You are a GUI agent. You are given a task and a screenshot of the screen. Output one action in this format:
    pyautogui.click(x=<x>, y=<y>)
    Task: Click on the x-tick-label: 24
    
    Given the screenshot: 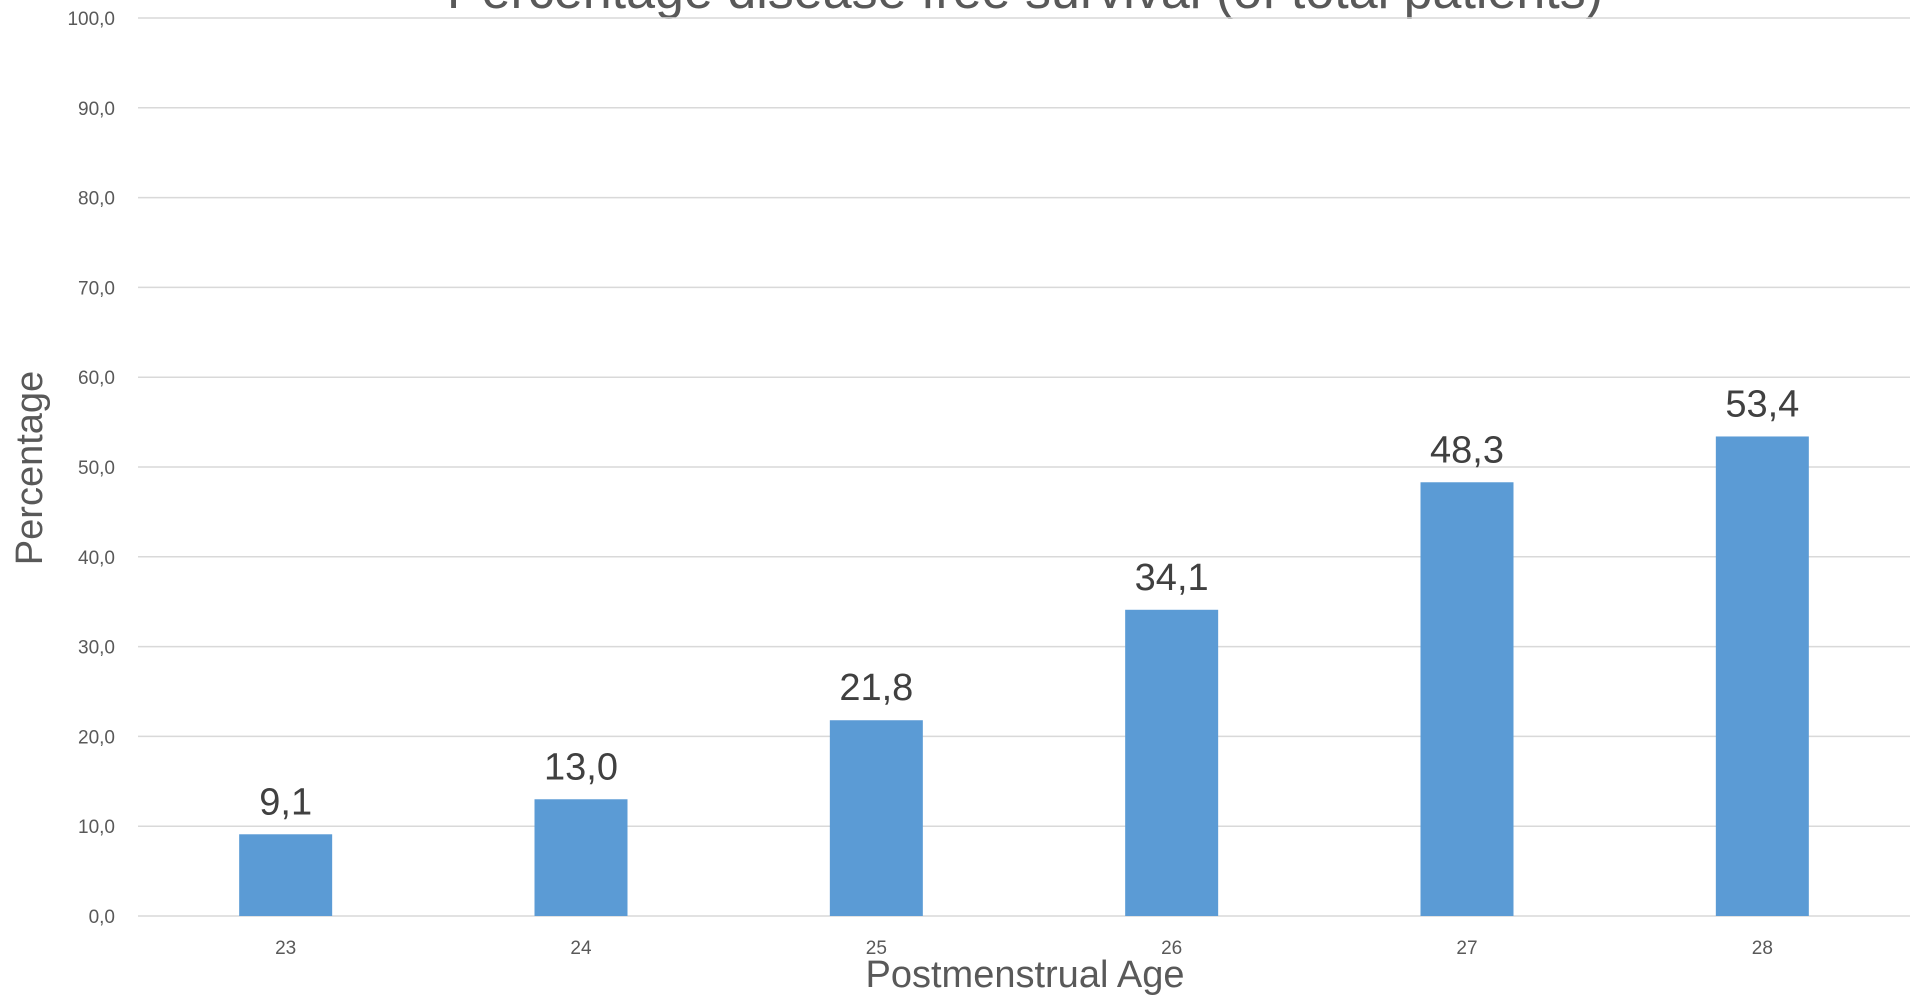 What is the action you would take?
    pyautogui.click(x=581, y=948)
    